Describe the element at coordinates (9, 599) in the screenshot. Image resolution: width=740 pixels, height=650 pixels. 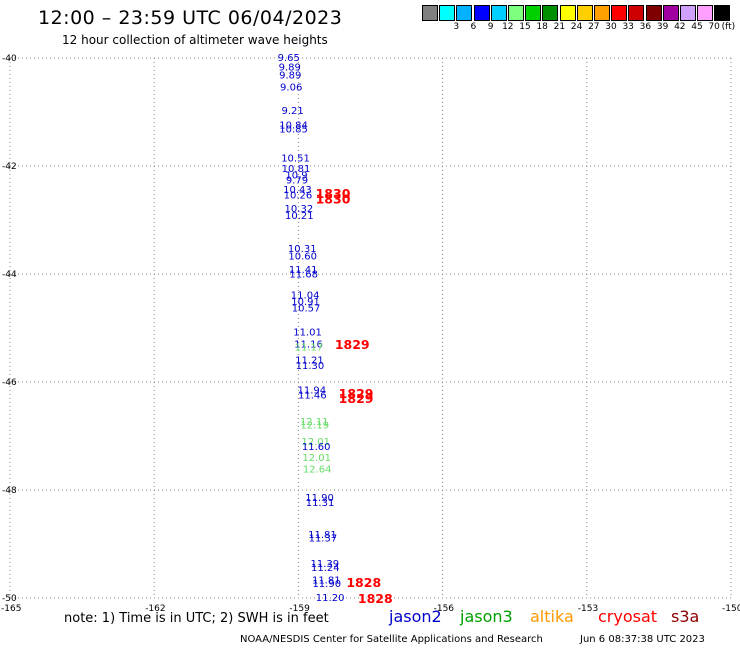
I see `lat-tick-label: -50` at that location.